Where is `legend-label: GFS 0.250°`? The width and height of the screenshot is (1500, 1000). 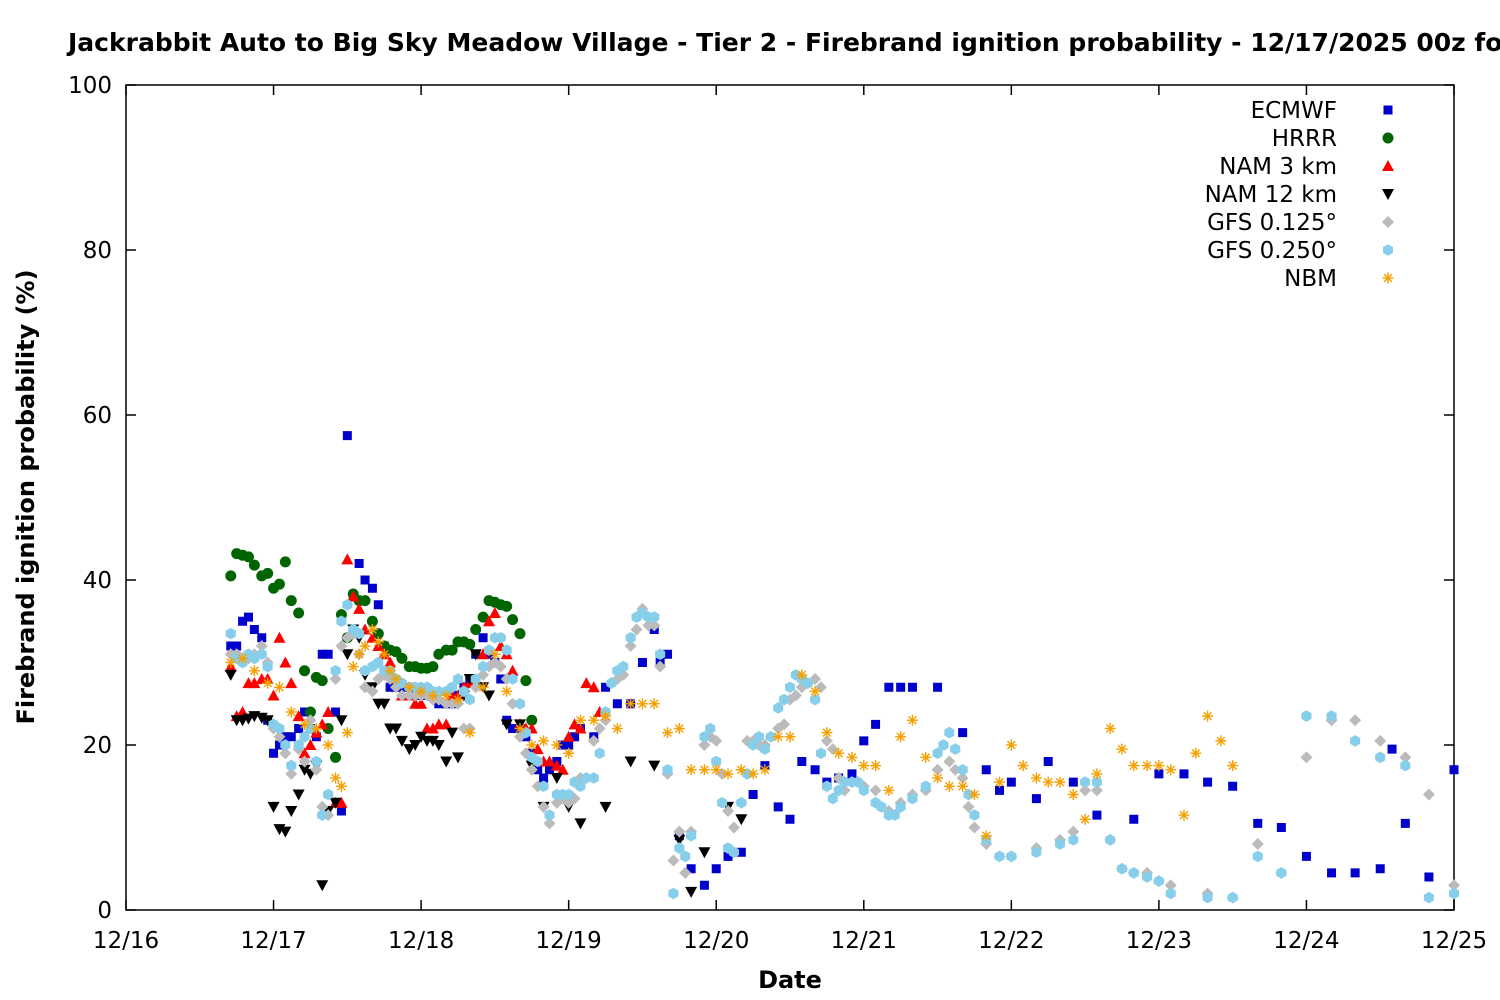 legend-label: GFS 0.250° is located at coordinates (1272, 251).